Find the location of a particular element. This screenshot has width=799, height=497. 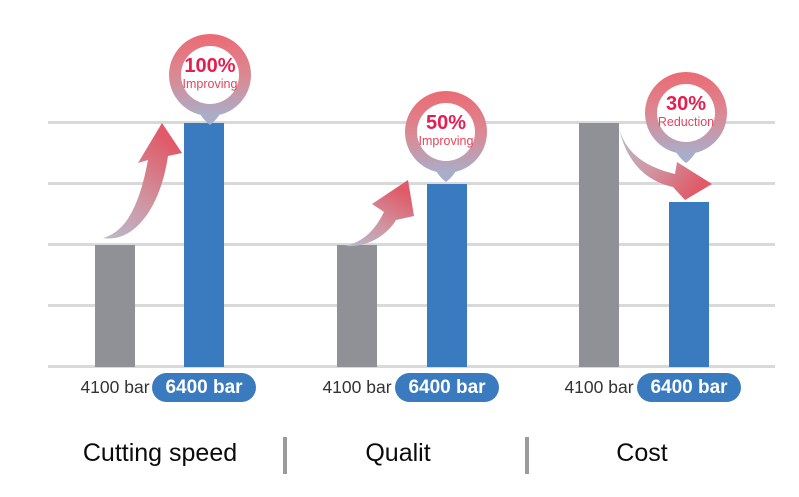

bar-4100-cutting-speed is located at coordinates (115, 306).